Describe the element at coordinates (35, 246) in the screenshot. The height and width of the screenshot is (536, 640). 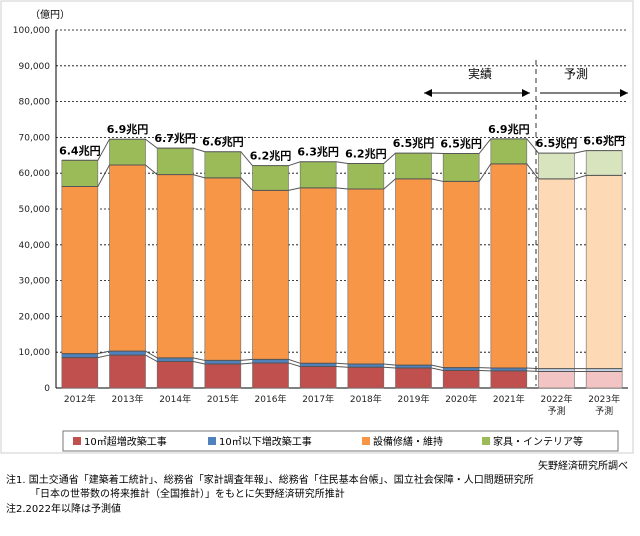
I see `y-tick-label: 40,000` at that location.